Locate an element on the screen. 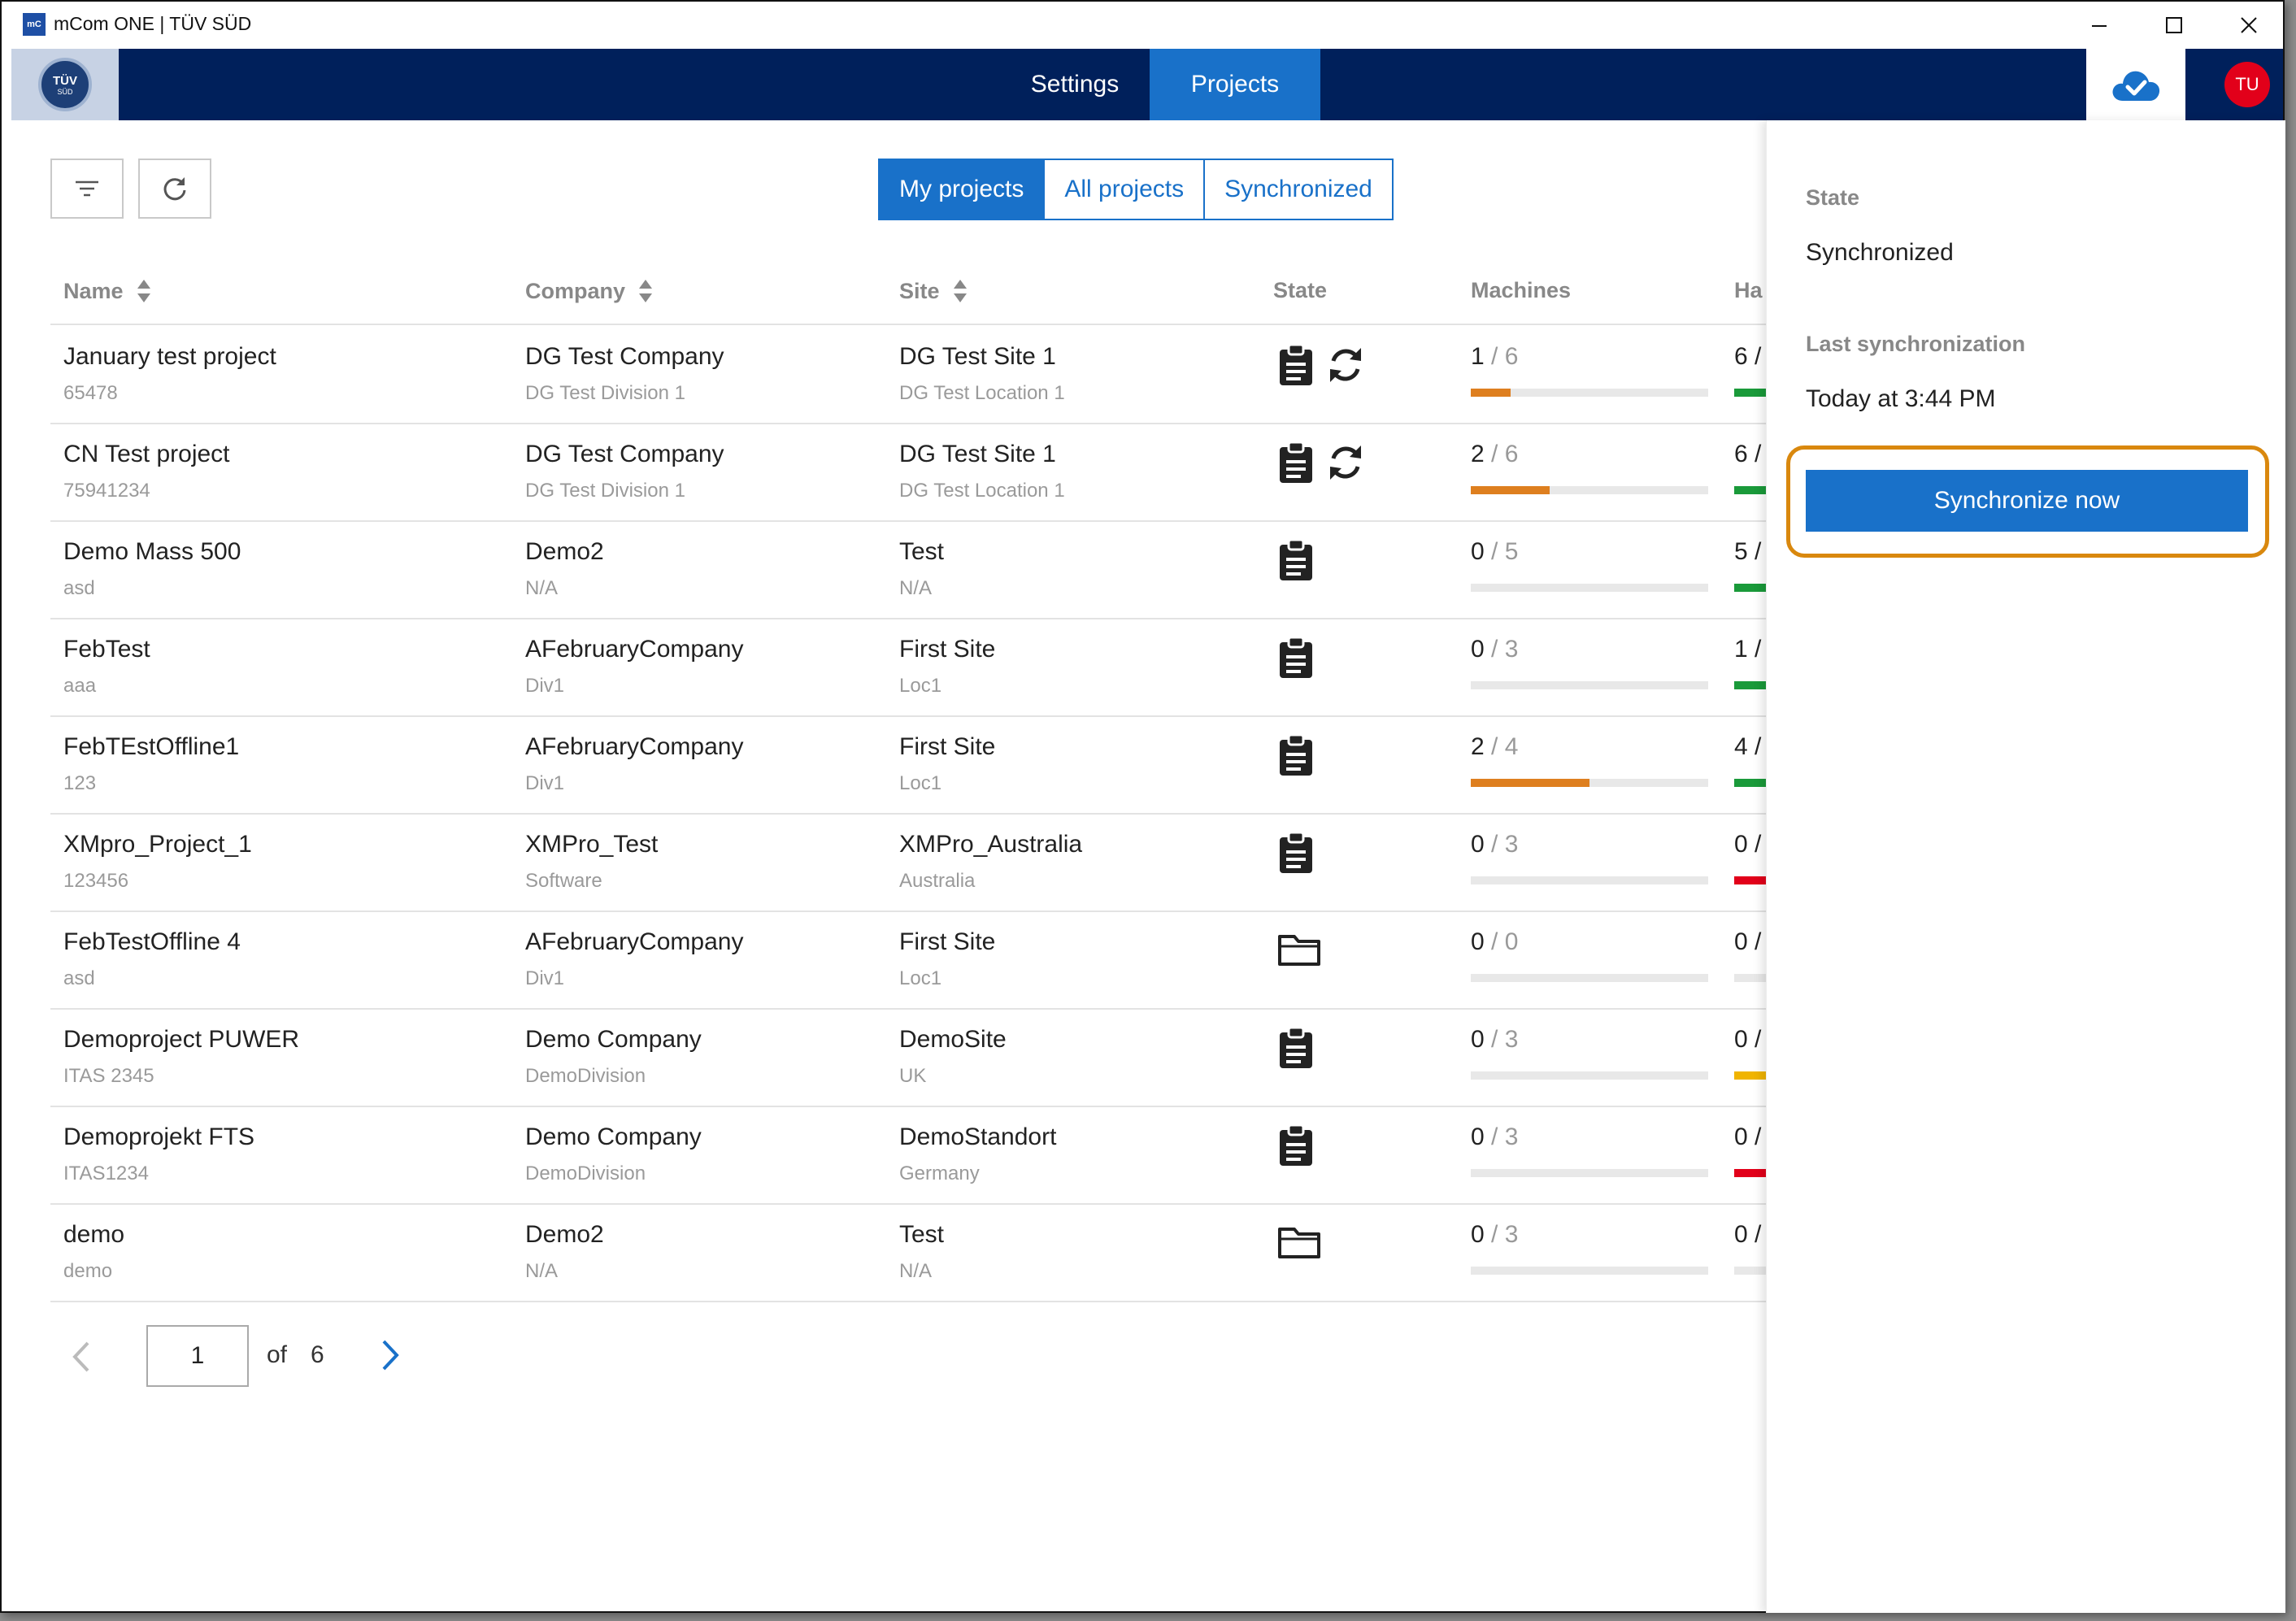 The height and width of the screenshot is (1621, 2296). site-name: First Site is located at coordinates (948, 649).